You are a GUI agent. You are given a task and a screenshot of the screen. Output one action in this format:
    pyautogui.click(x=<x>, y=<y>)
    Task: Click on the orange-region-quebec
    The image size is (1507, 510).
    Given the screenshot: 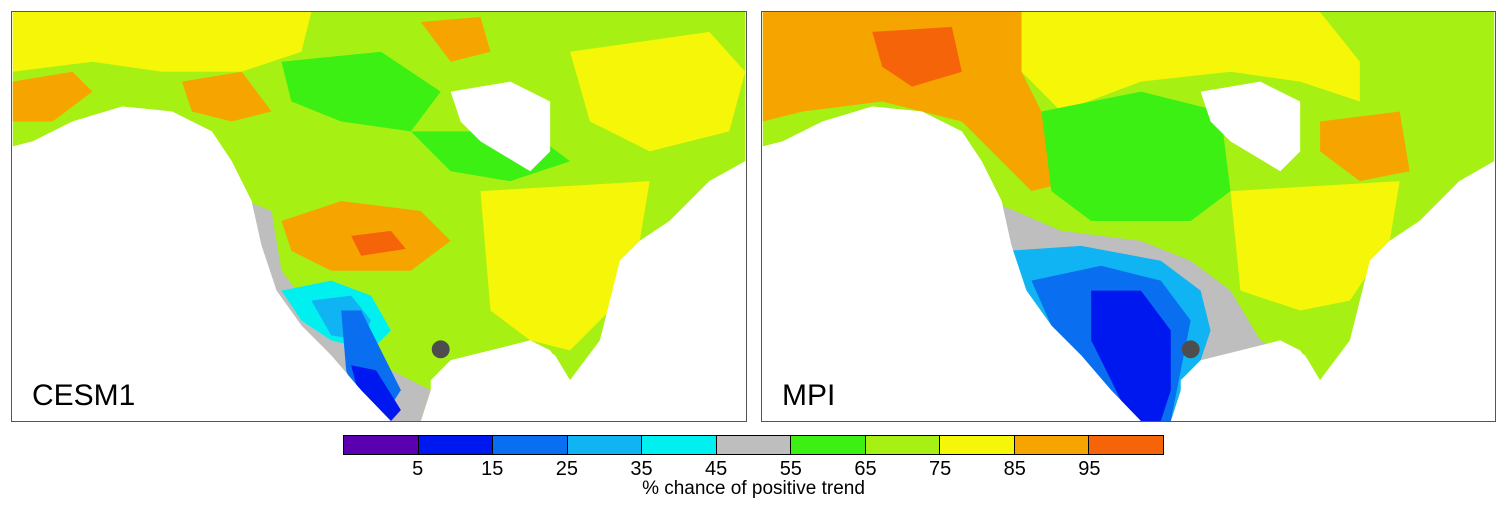 What is the action you would take?
    pyautogui.click(x=1365, y=146)
    